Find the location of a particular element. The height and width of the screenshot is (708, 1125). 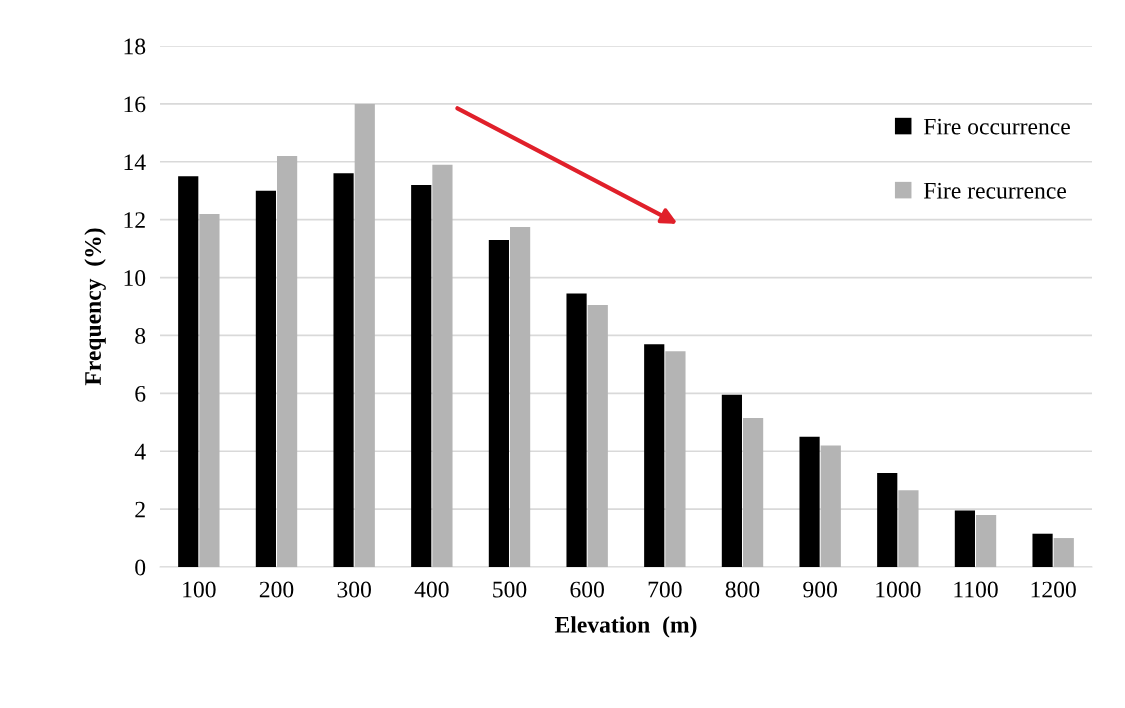

y-tick-label: 8 is located at coordinates (140, 335).